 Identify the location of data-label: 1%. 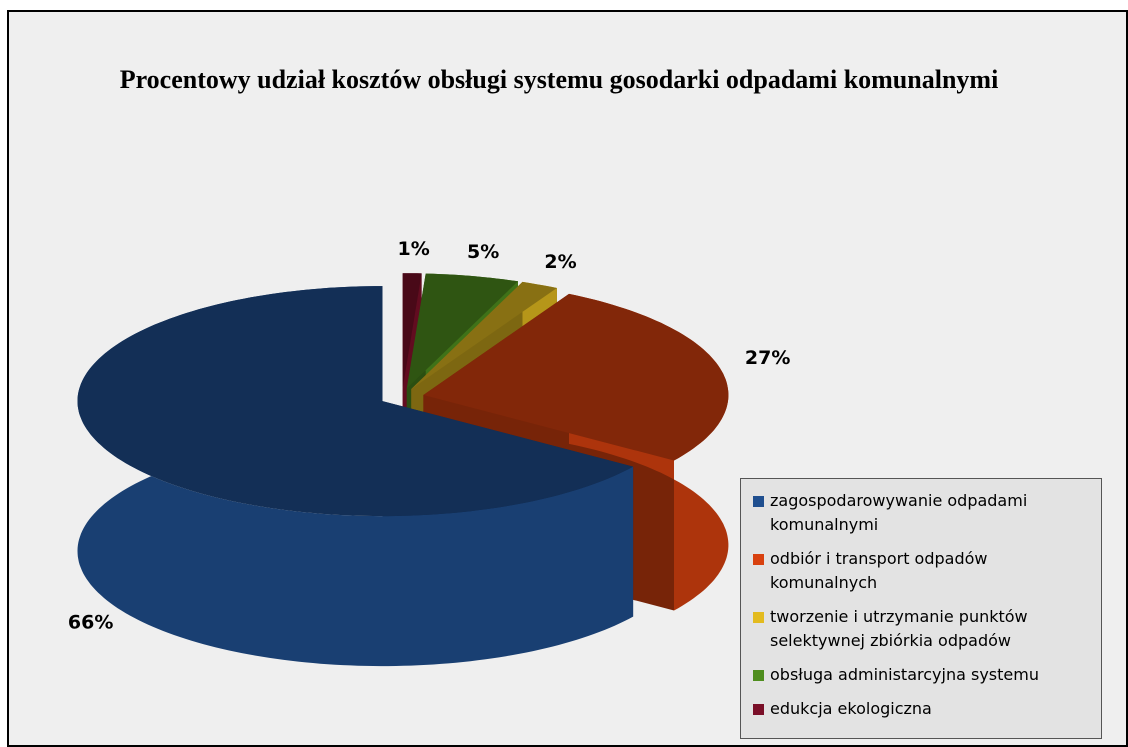
(414, 249).